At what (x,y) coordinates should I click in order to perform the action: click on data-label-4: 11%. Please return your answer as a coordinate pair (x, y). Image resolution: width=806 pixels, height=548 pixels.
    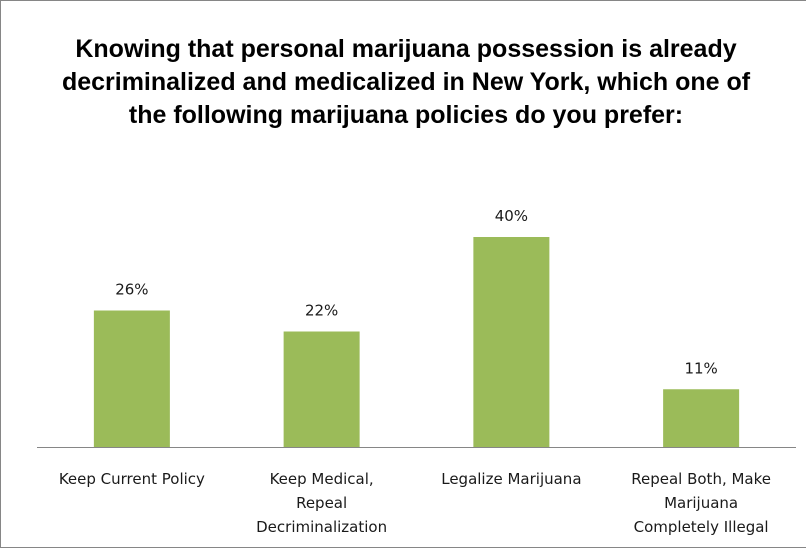
    Looking at the image, I should click on (700, 368).